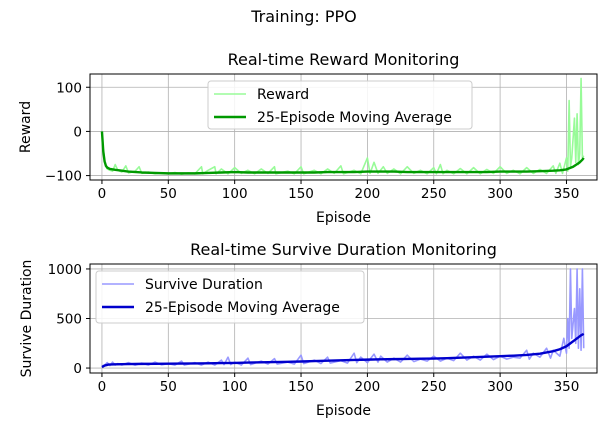 Image resolution: width=608 pixels, height=434 pixels. I want to click on survive-xtick-label: 50, so click(168, 387).